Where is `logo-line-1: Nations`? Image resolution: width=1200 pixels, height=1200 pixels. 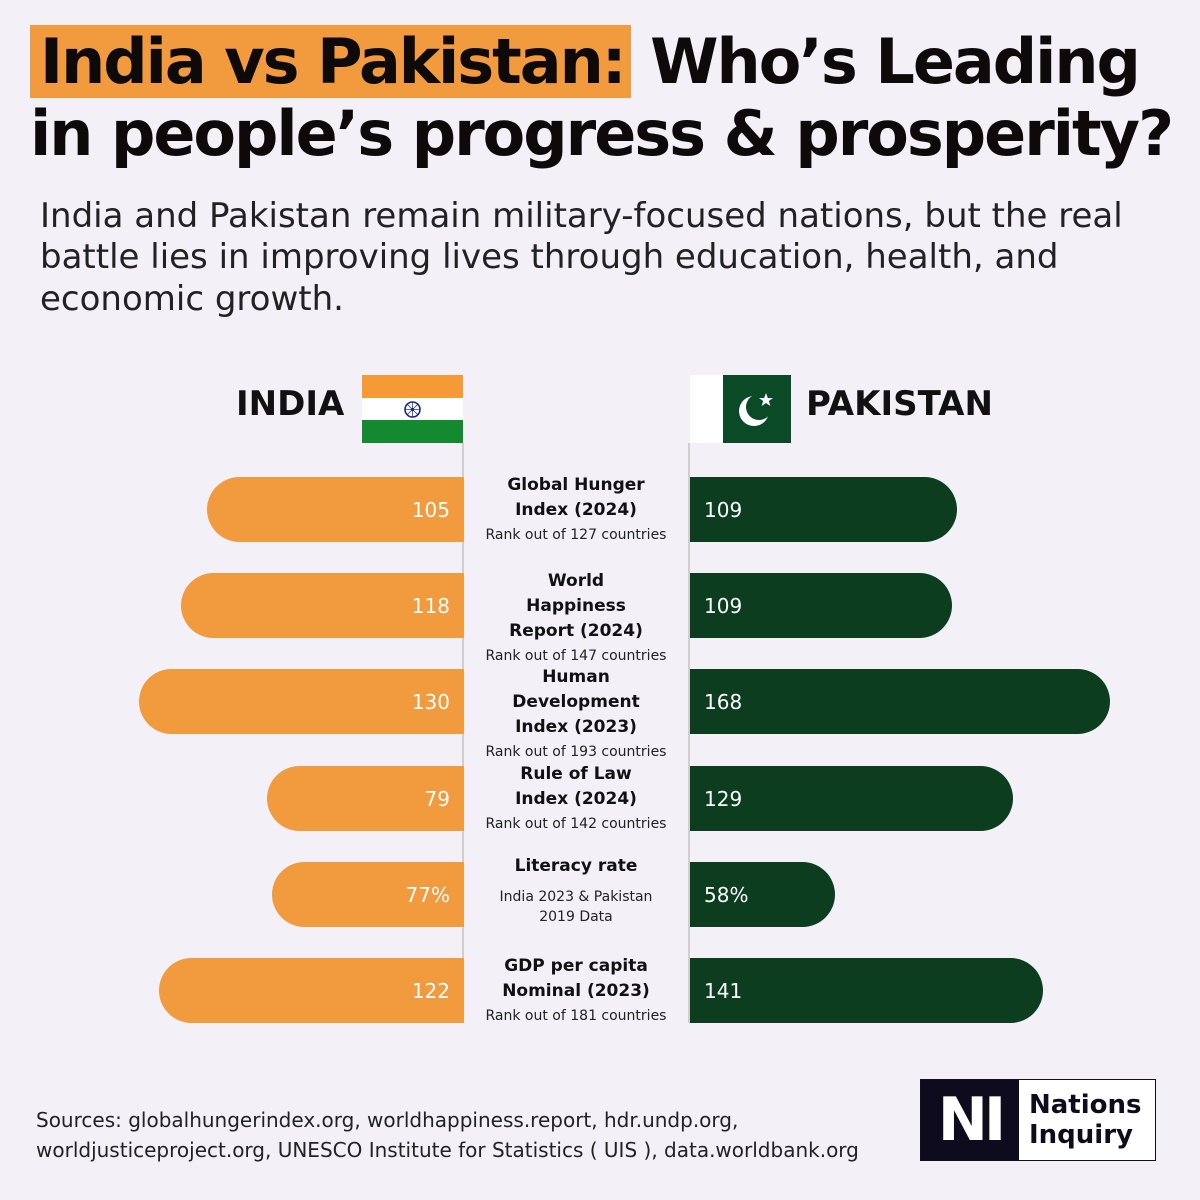 logo-line-1: Nations is located at coordinates (1085, 1105).